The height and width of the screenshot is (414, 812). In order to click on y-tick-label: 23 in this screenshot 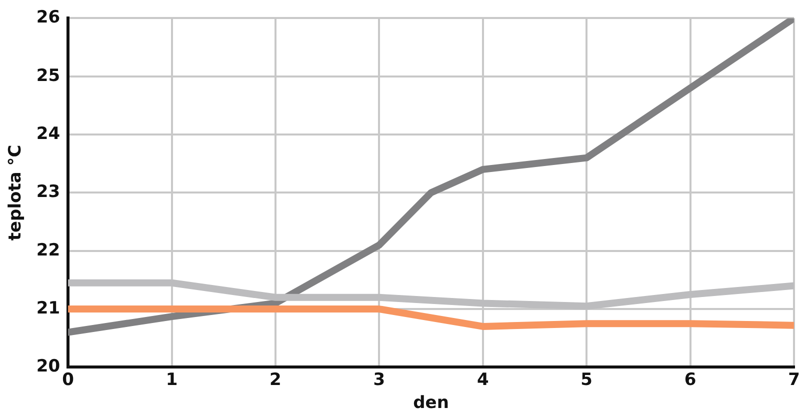, I will do `click(48, 192)`.